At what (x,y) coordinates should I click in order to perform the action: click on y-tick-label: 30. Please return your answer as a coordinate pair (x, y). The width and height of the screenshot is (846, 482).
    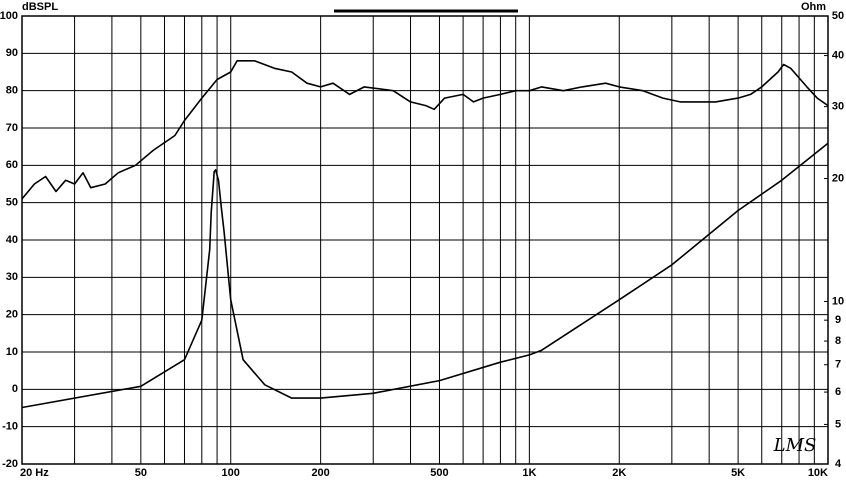
    Looking at the image, I should click on (12, 277).